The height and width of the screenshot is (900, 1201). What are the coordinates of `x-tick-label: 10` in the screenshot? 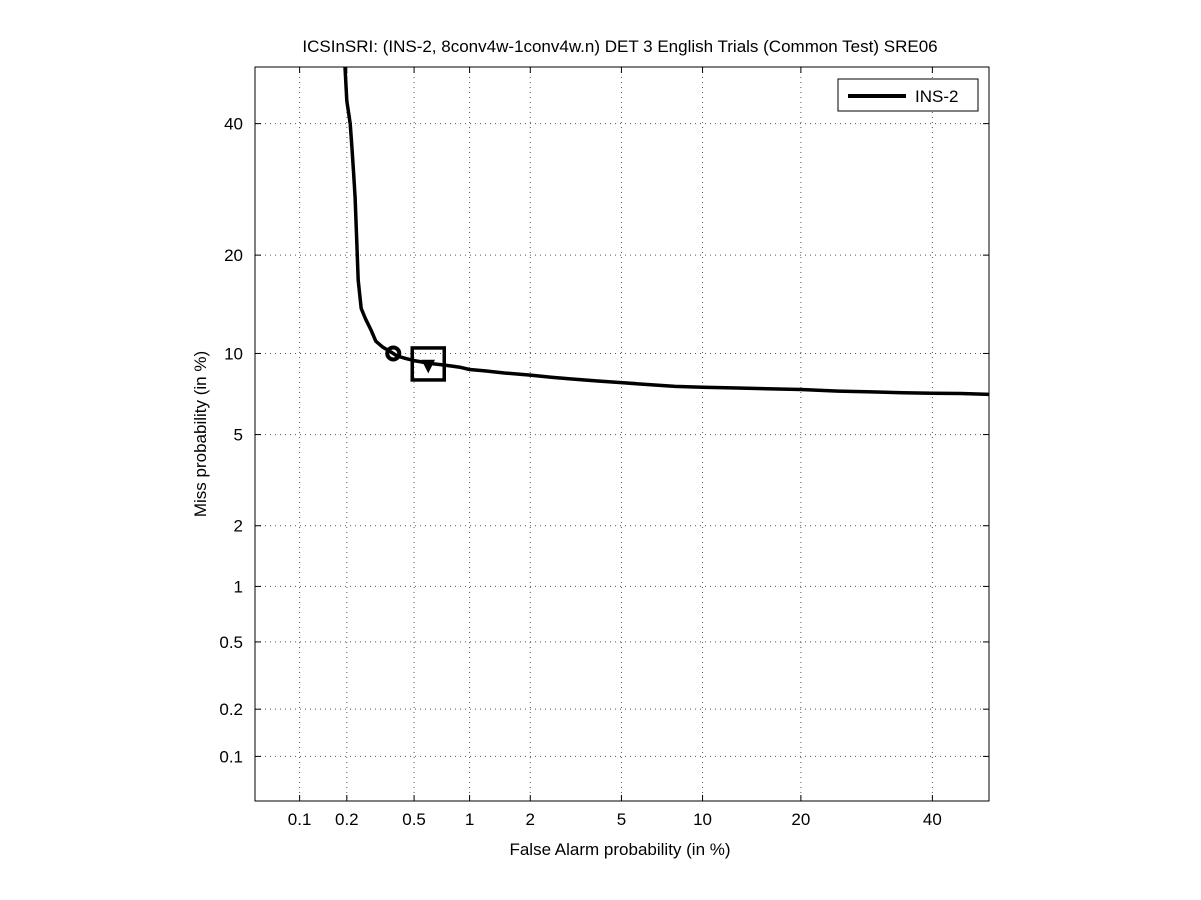 It's located at (702, 819).